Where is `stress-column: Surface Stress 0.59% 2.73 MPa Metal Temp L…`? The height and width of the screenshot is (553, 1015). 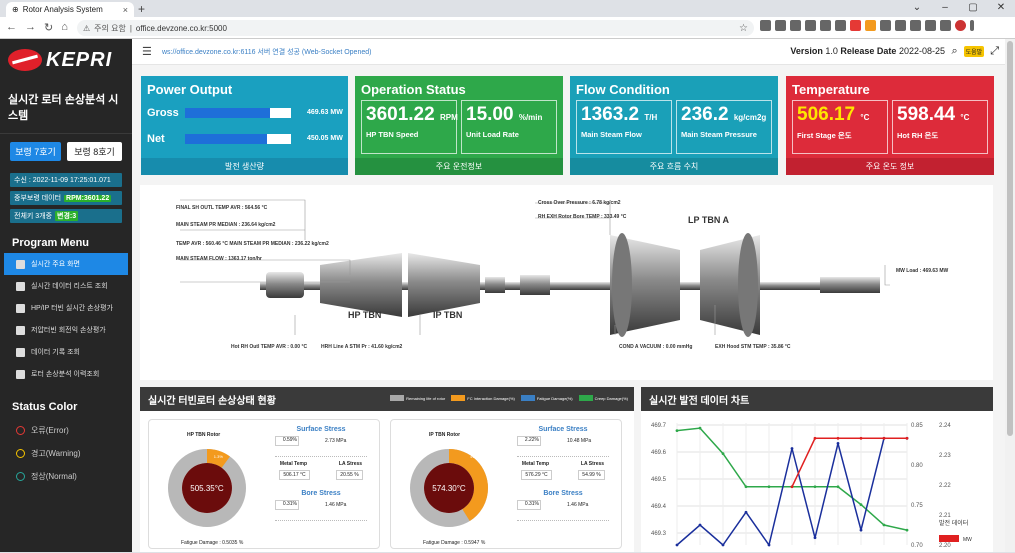 stress-column: Surface Stress 0.59% 2.73 MPa Metal Temp L… is located at coordinates (321, 485).